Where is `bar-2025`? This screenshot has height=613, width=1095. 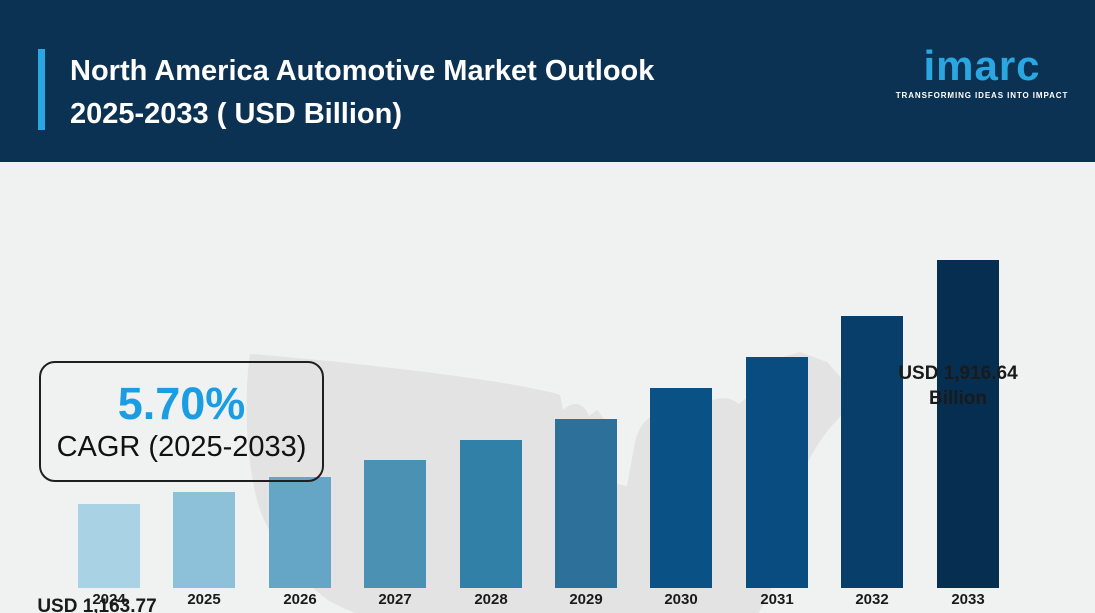
bar-2025 is located at coordinates (204, 540).